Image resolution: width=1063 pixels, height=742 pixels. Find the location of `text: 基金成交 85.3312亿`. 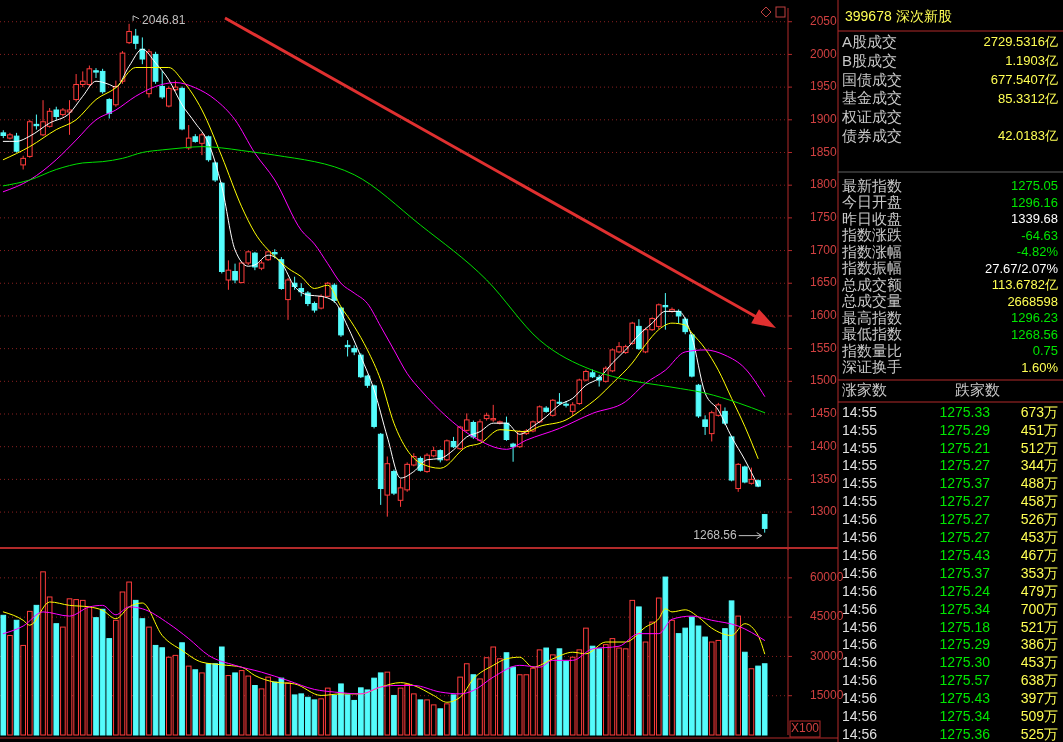

text: 基金成交 85.3312亿 is located at coordinates (950, 98).